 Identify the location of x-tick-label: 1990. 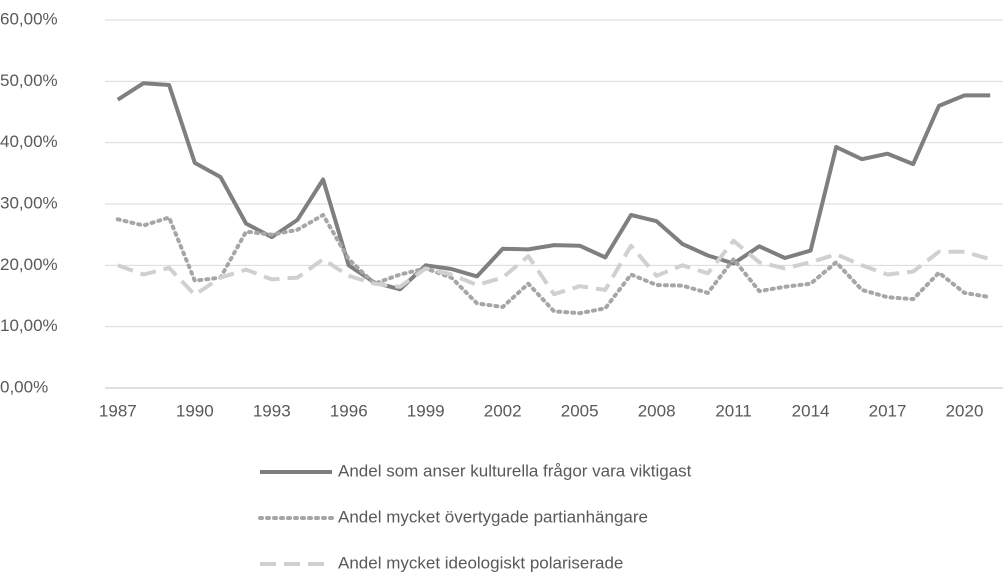
(195, 410).